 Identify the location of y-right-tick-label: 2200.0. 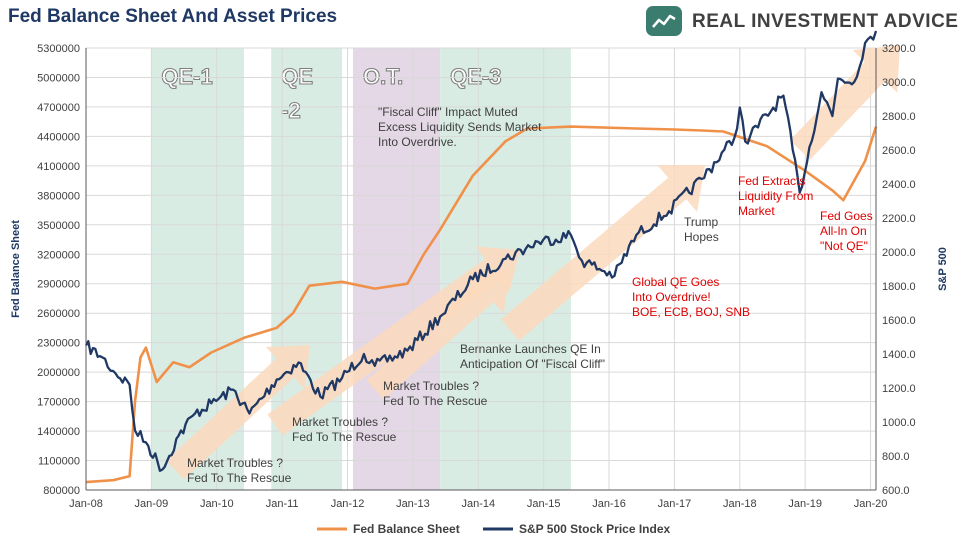
(899, 219).